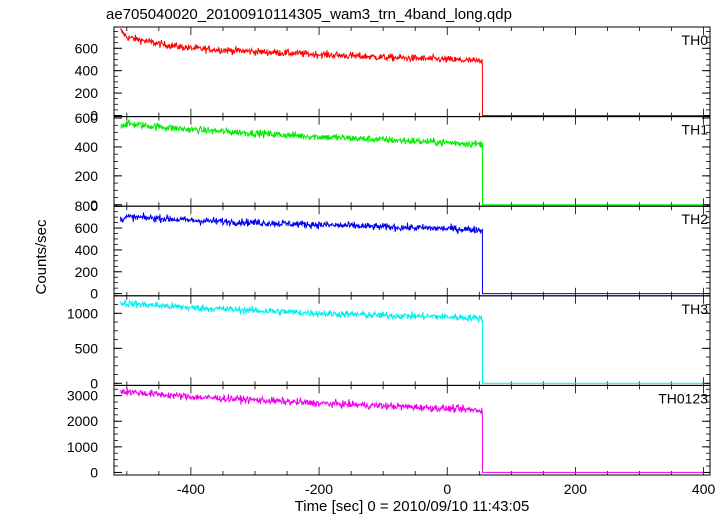  What do you see at coordinates (695, 219) in the screenshot?
I see `panel-label: TH2` at bounding box center [695, 219].